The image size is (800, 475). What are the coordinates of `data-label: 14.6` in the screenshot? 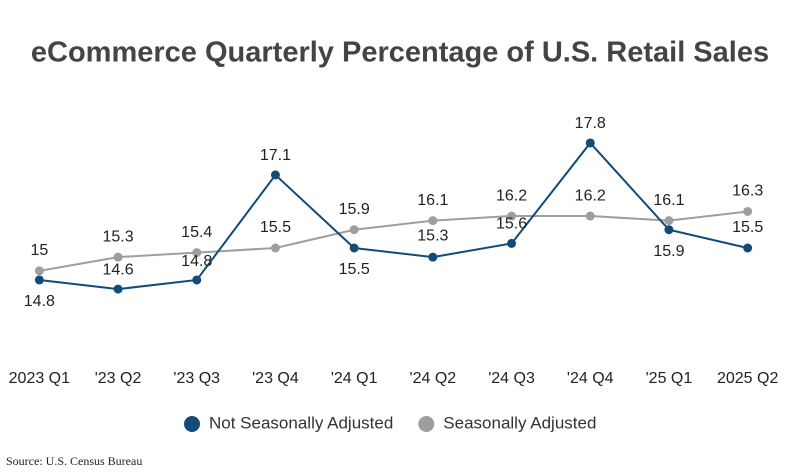 It's located at (117, 269).